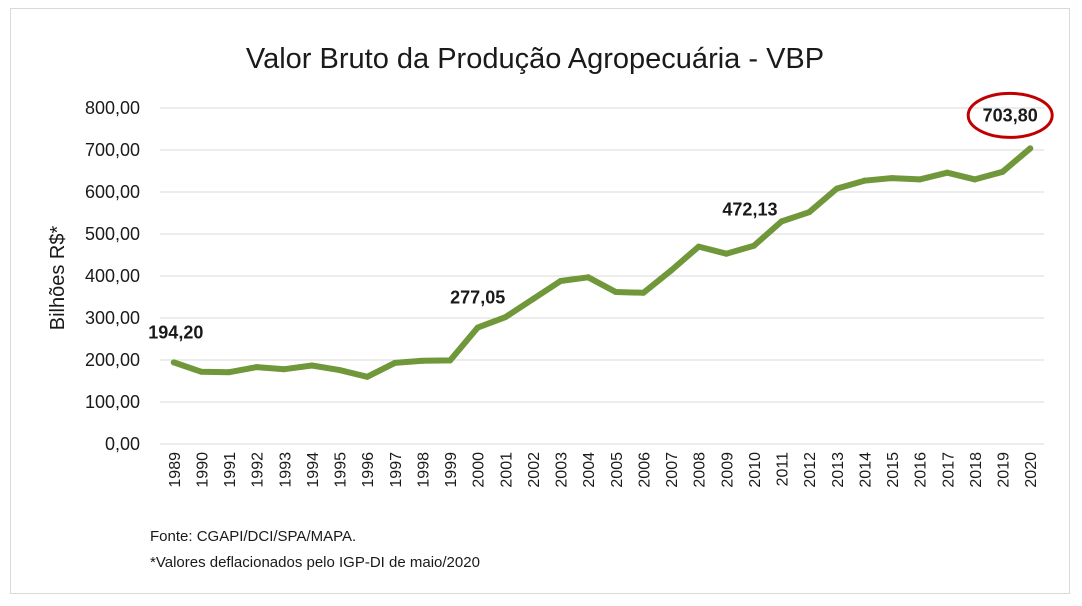  Describe the element at coordinates (810, 470) in the screenshot. I see `x-tick-label: 2012` at that location.